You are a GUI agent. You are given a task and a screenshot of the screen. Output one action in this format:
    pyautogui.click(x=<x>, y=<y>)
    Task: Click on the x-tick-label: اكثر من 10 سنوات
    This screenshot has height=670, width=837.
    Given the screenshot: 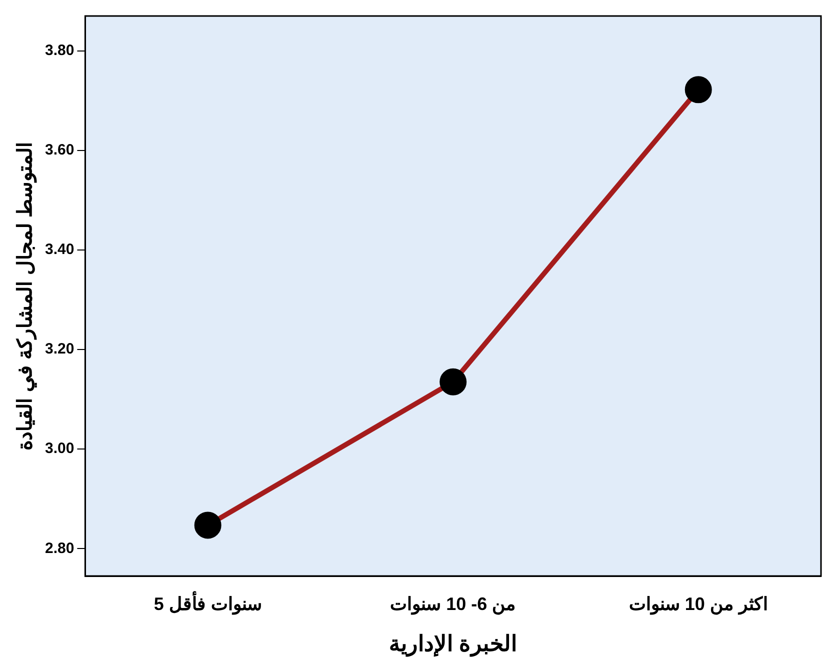 What is the action you would take?
    pyautogui.click(x=698, y=604)
    